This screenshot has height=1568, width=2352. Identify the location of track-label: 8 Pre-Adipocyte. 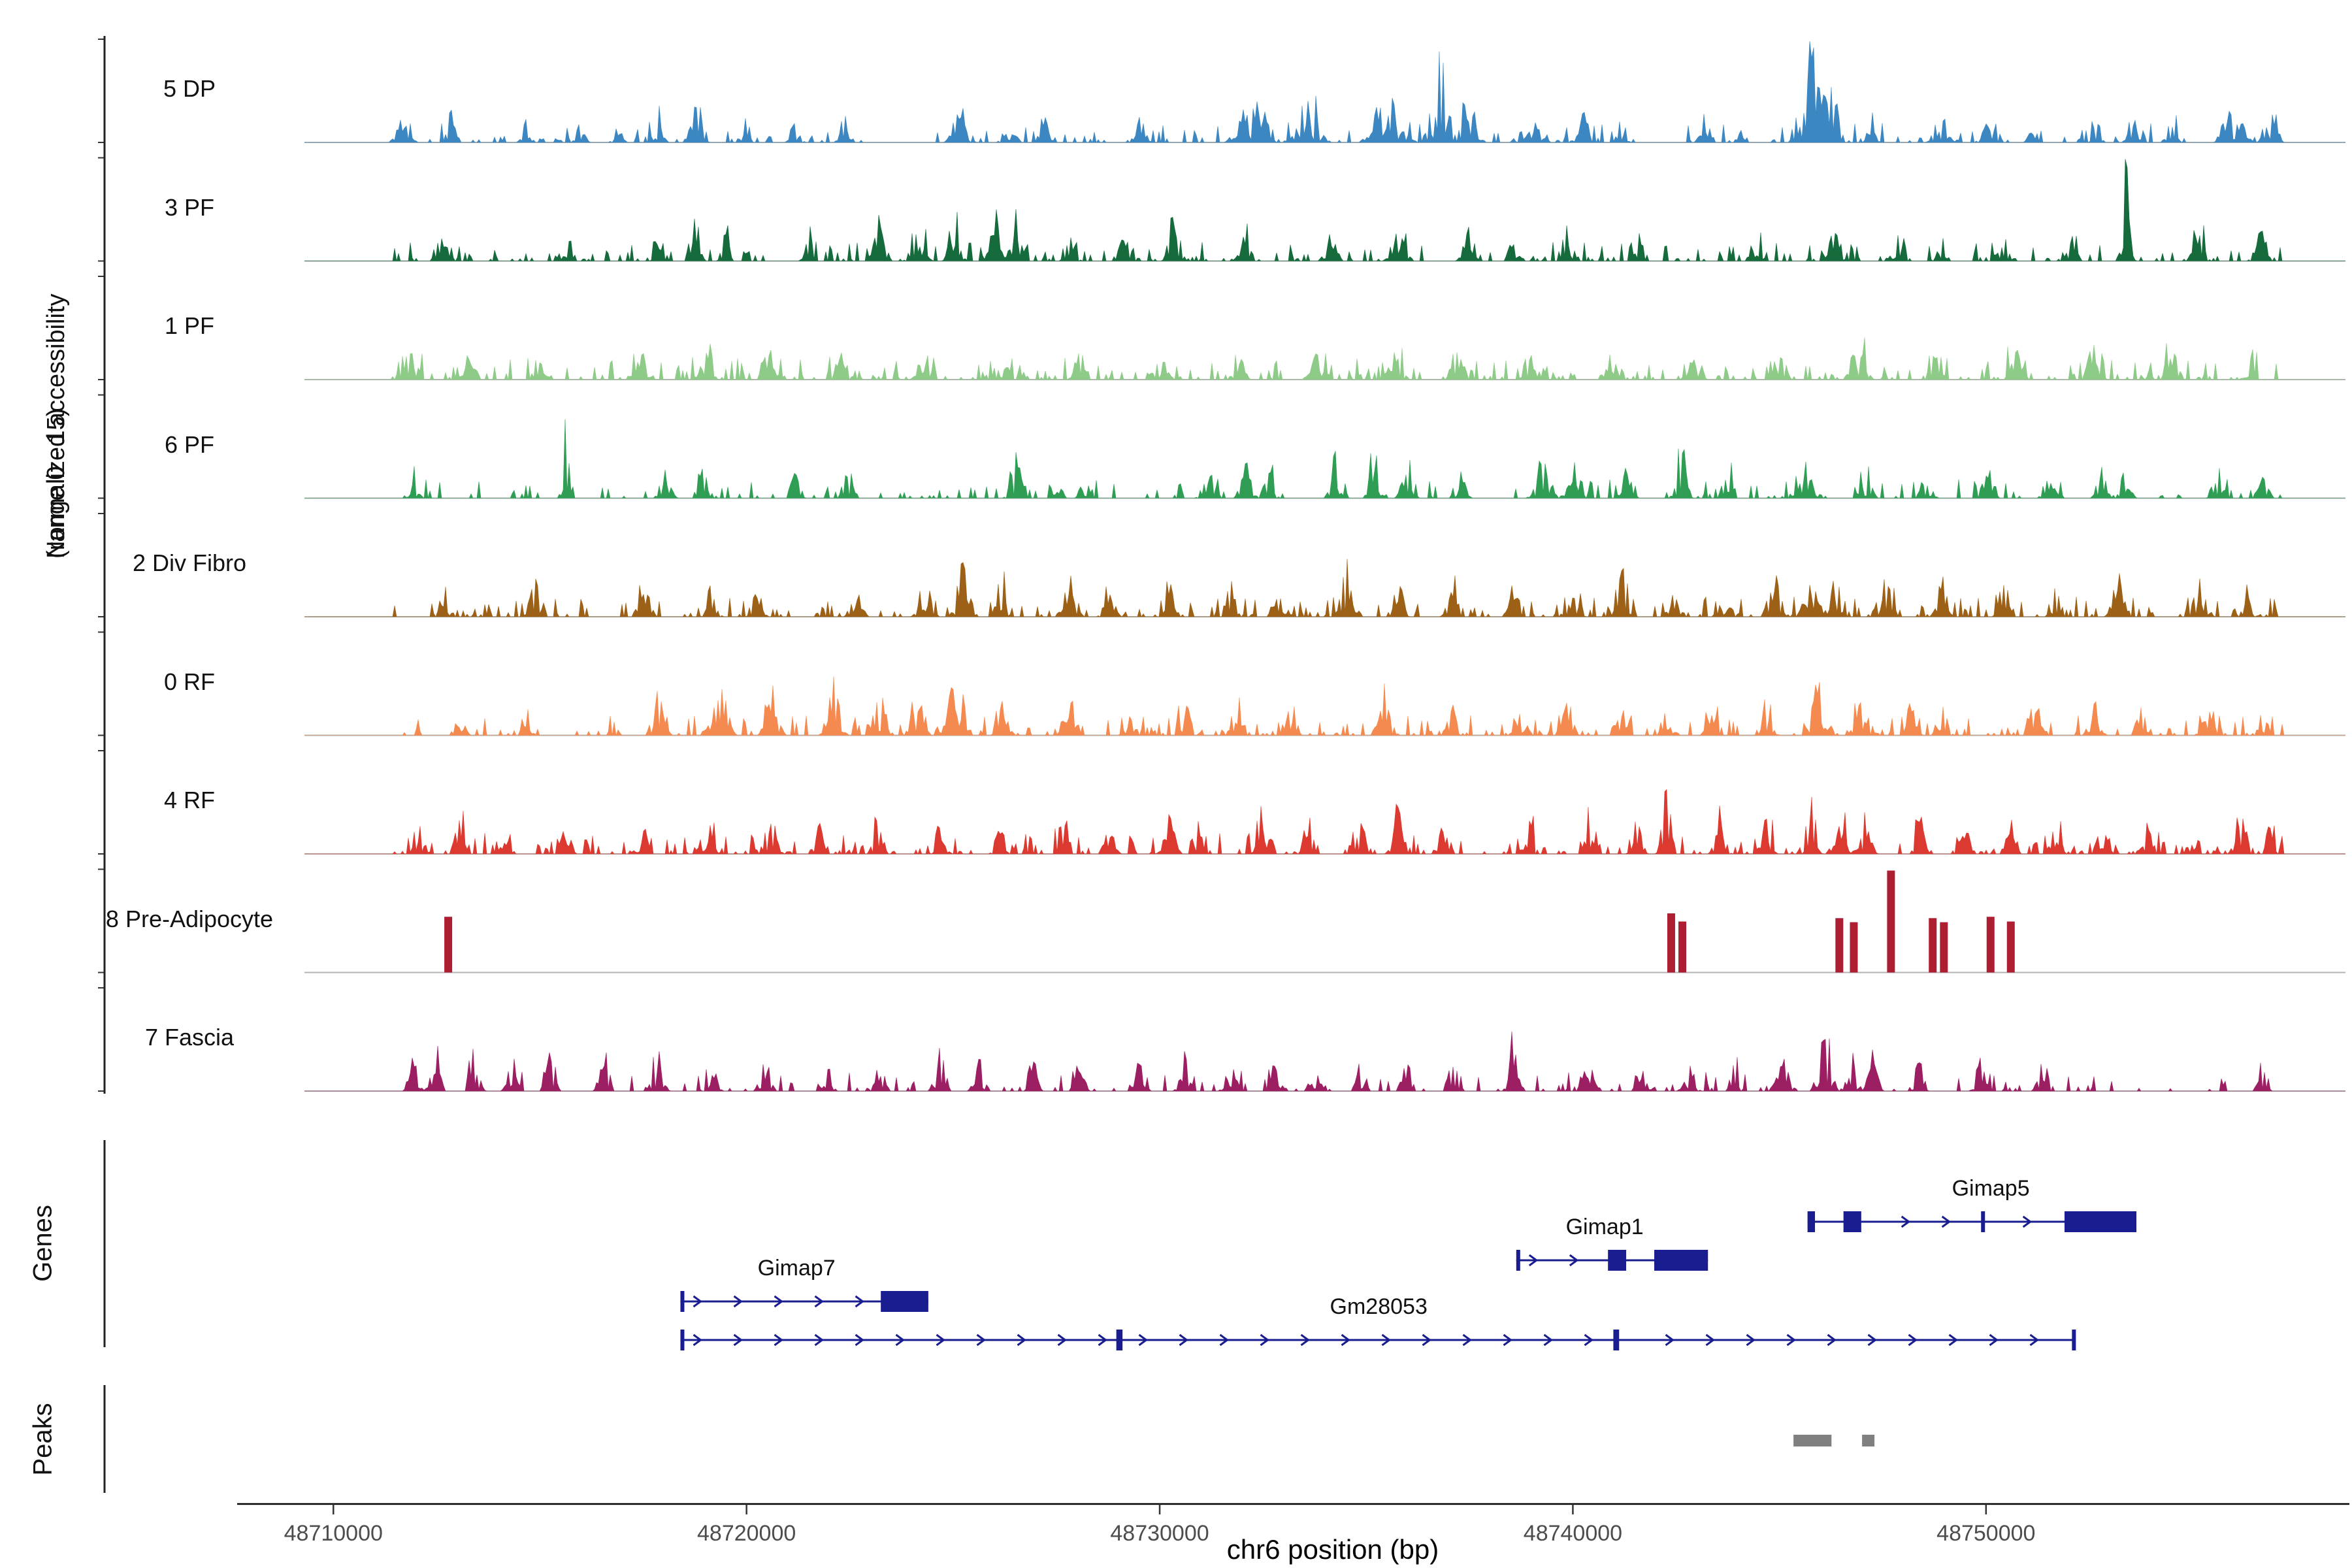
(189, 918).